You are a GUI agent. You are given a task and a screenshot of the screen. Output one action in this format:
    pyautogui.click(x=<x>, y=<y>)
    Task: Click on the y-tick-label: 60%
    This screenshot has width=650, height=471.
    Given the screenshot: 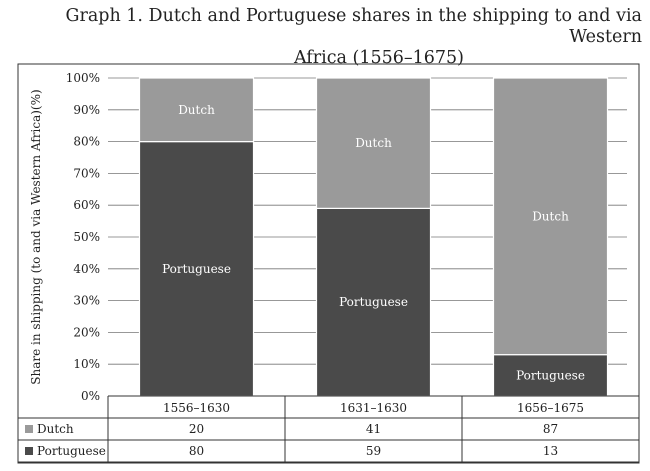 What is the action you would take?
    pyautogui.click(x=86, y=205)
    